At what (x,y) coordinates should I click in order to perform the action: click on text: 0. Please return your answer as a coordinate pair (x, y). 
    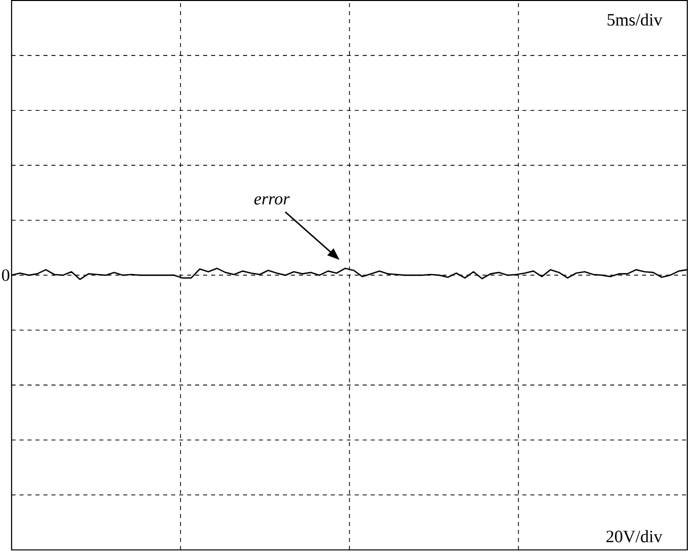
    Looking at the image, I should click on (6, 275).